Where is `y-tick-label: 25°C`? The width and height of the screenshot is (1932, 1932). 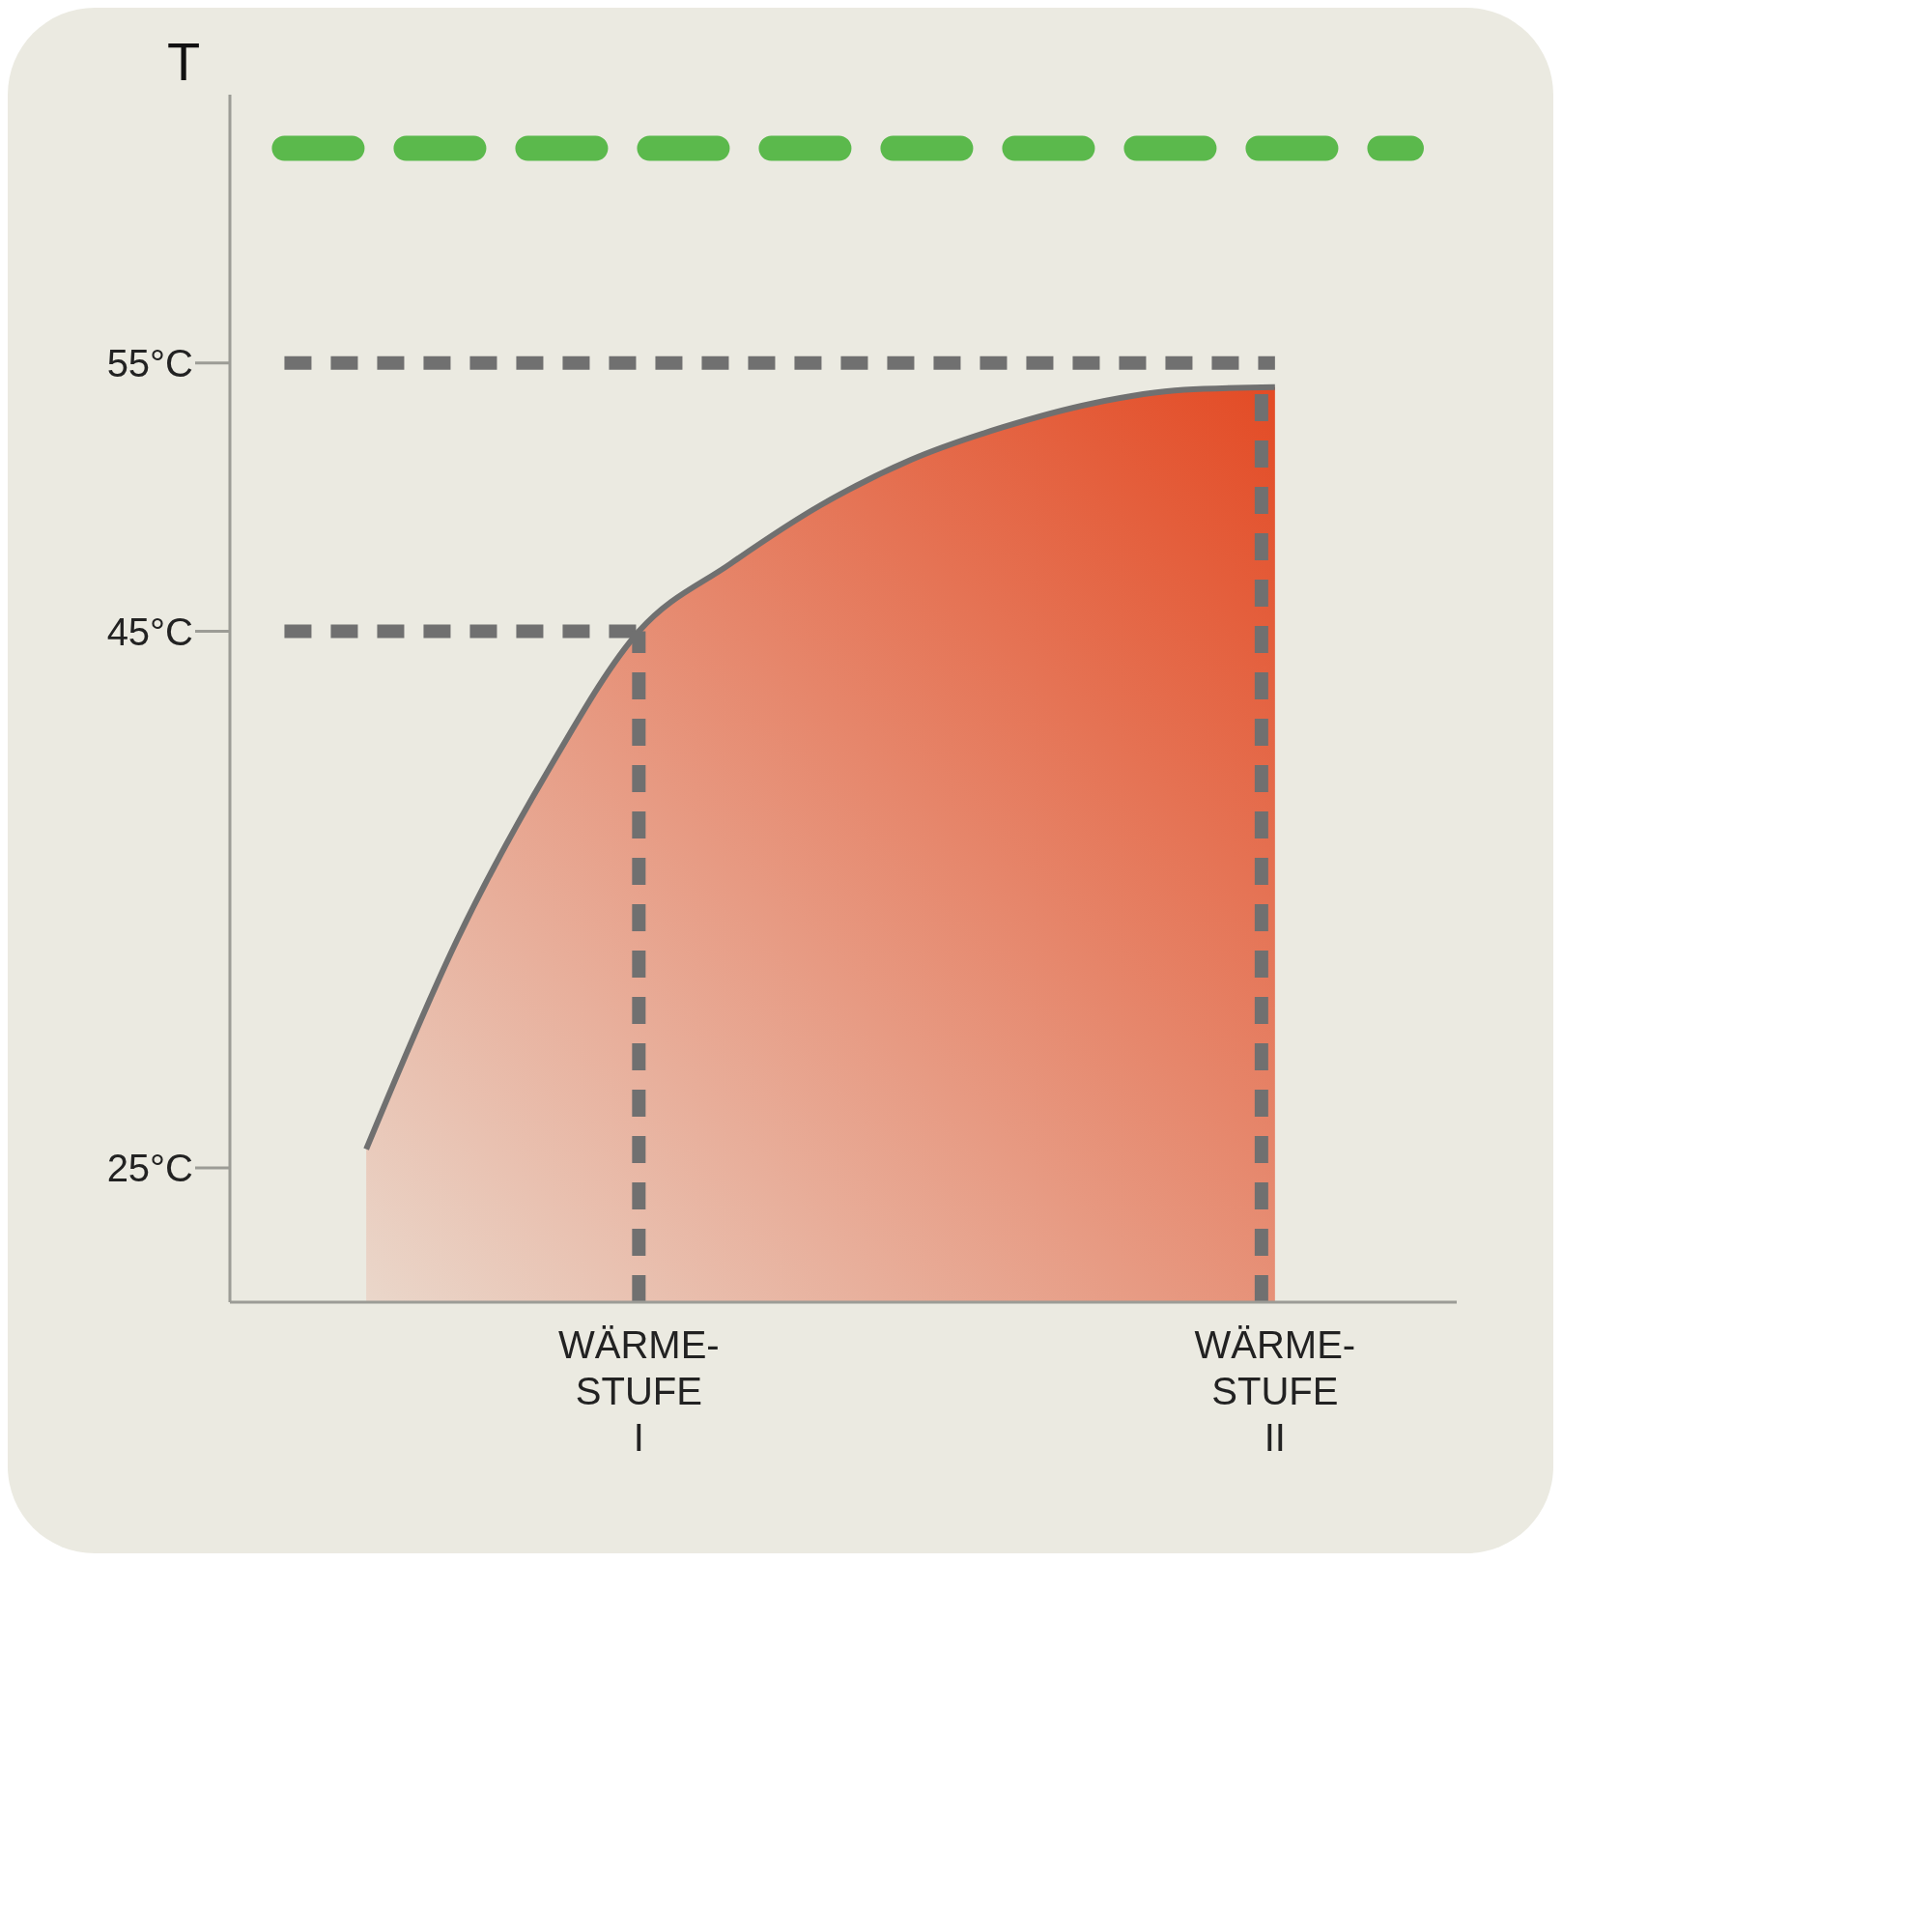 y-tick-label: 25°C is located at coordinates (149, 1168).